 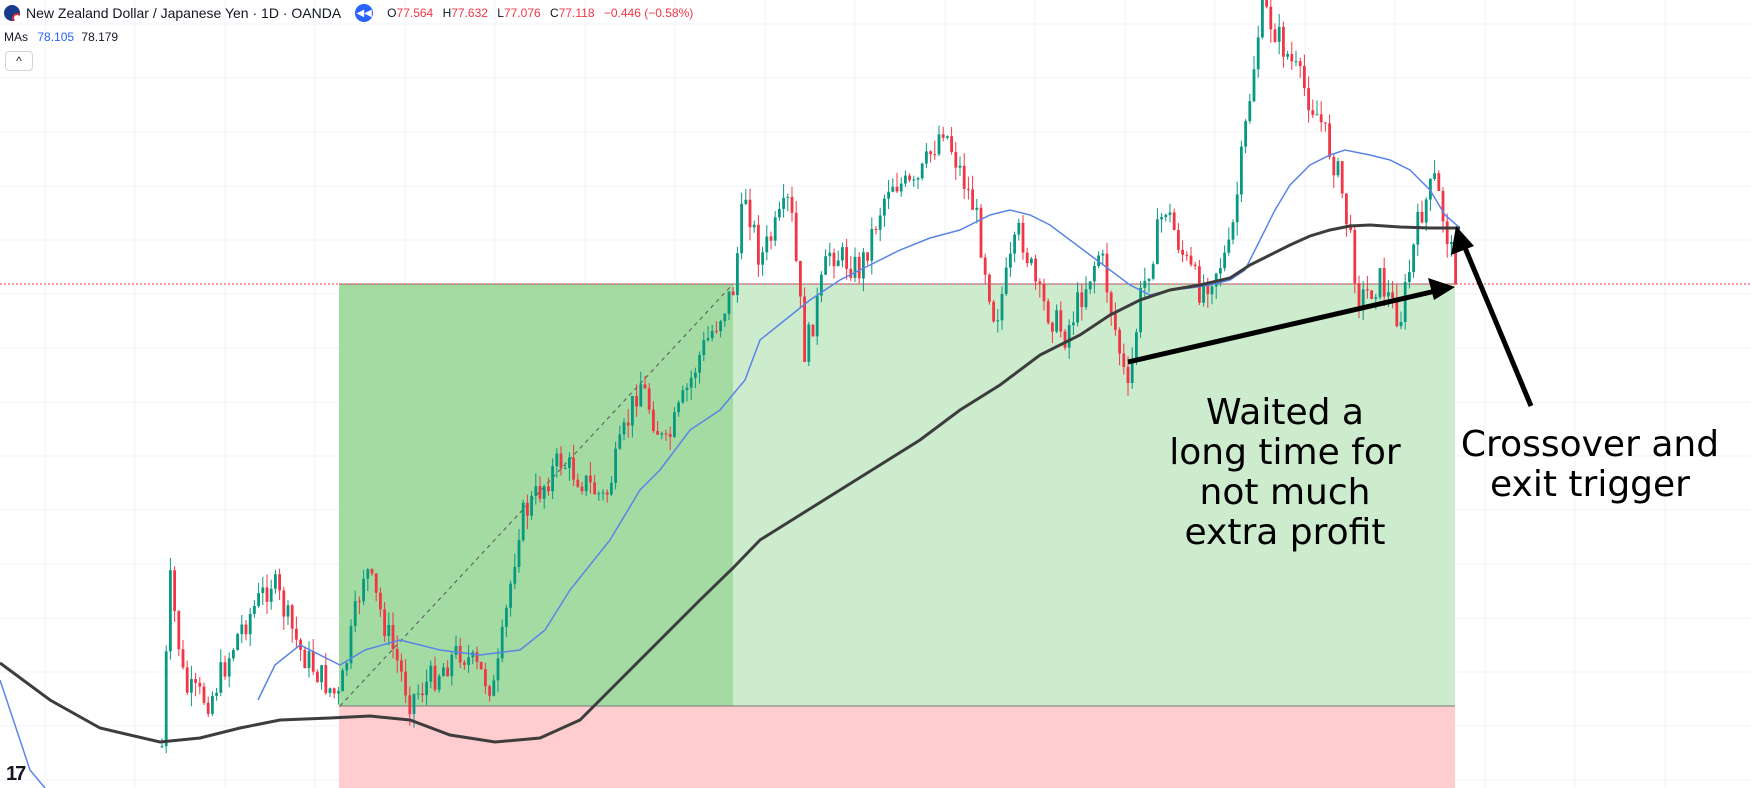 I want to click on indicator-legend: MAs 78.105 78.179, so click(x=61, y=37).